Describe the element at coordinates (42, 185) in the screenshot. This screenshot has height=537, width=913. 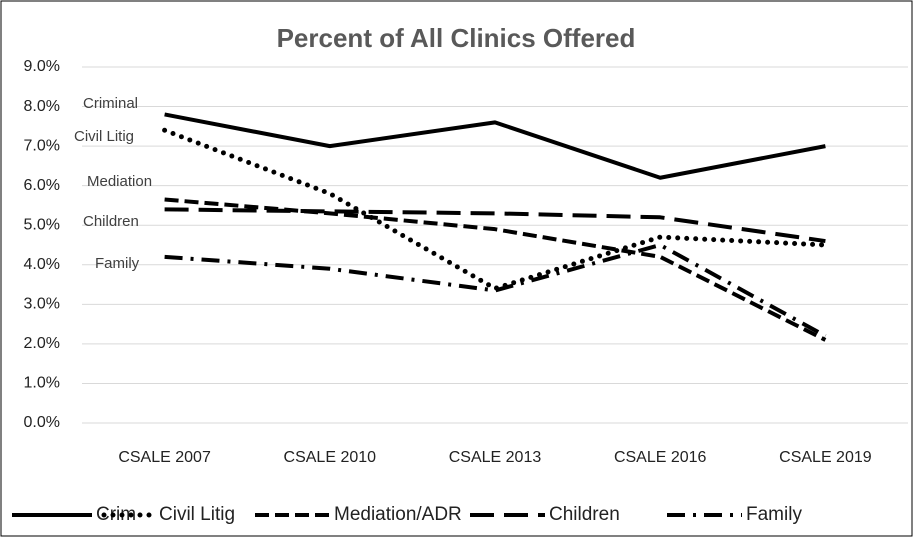
I see `y-tick-label: 6.0%` at that location.